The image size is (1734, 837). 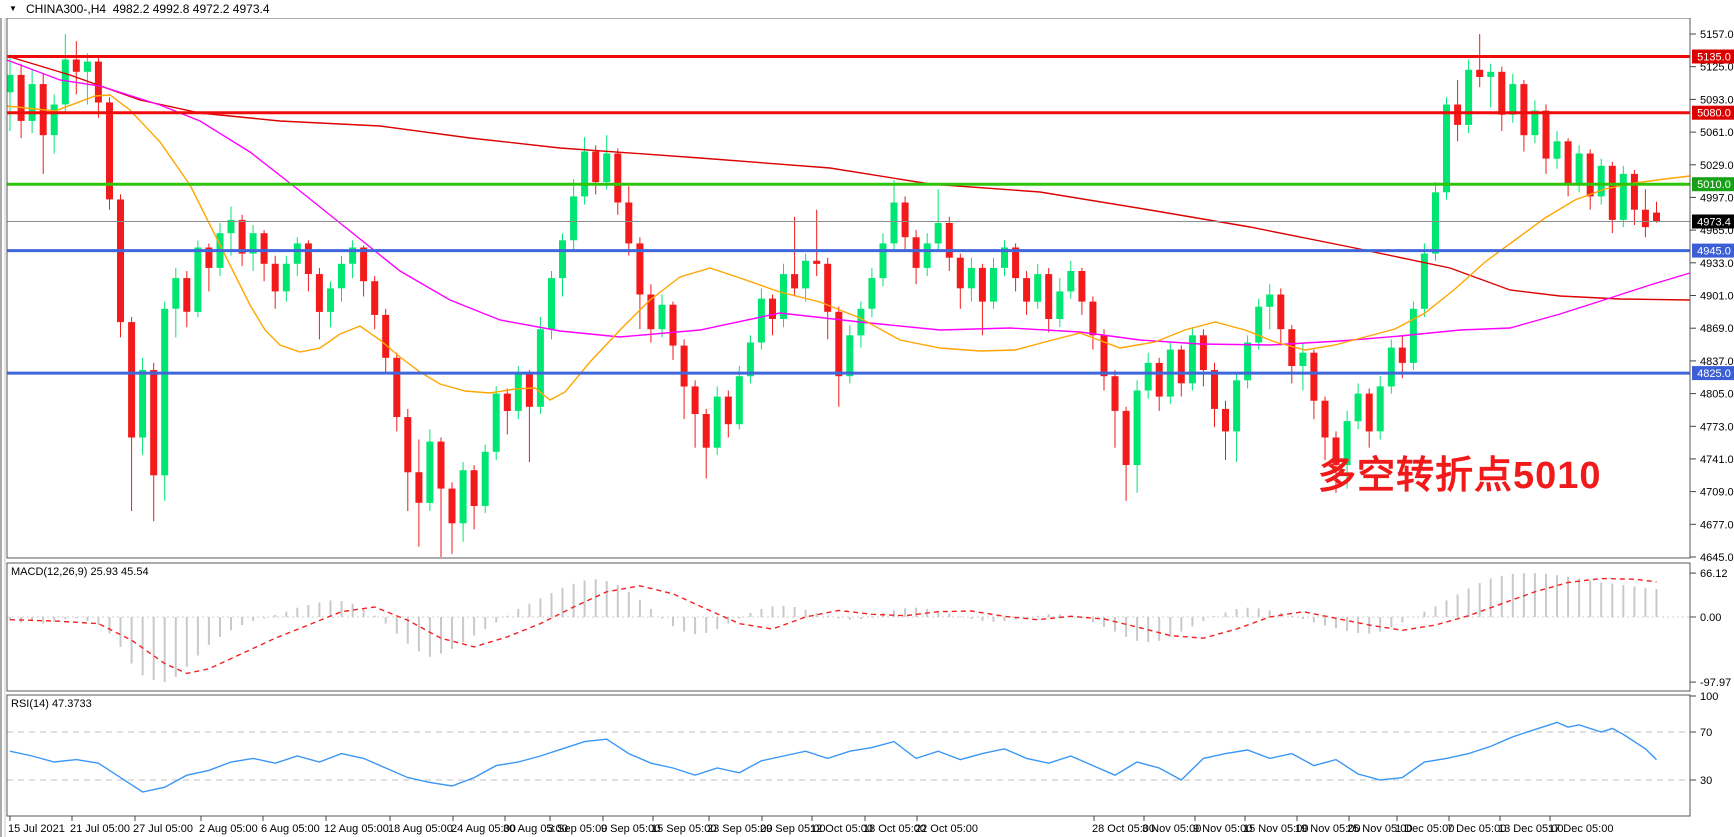 I want to click on svg-text: 9 Sep 05:00, so click(x=630, y=829).